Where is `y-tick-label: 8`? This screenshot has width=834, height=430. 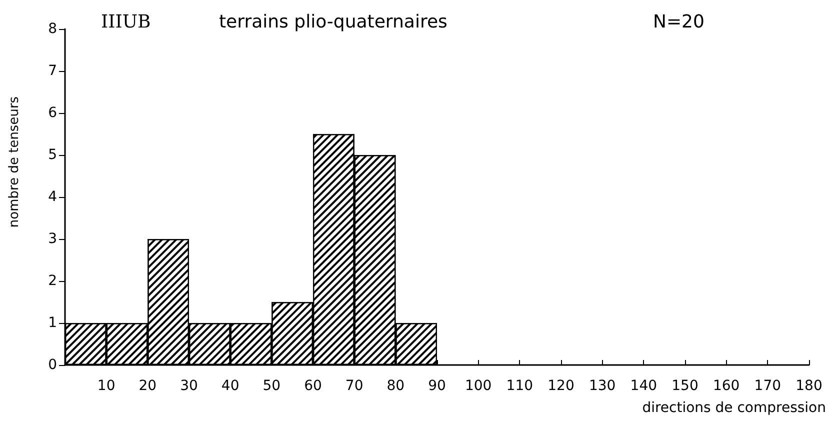 y-tick-label: 8 is located at coordinates (52, 29).